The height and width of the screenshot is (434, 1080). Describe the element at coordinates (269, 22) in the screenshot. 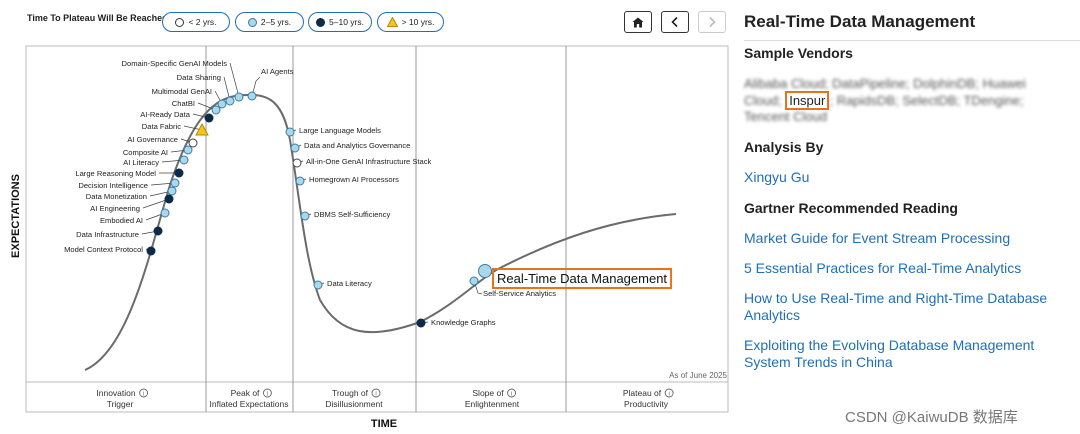

I see `legend-filter-2to5: 2–5 yrs.` at that location.